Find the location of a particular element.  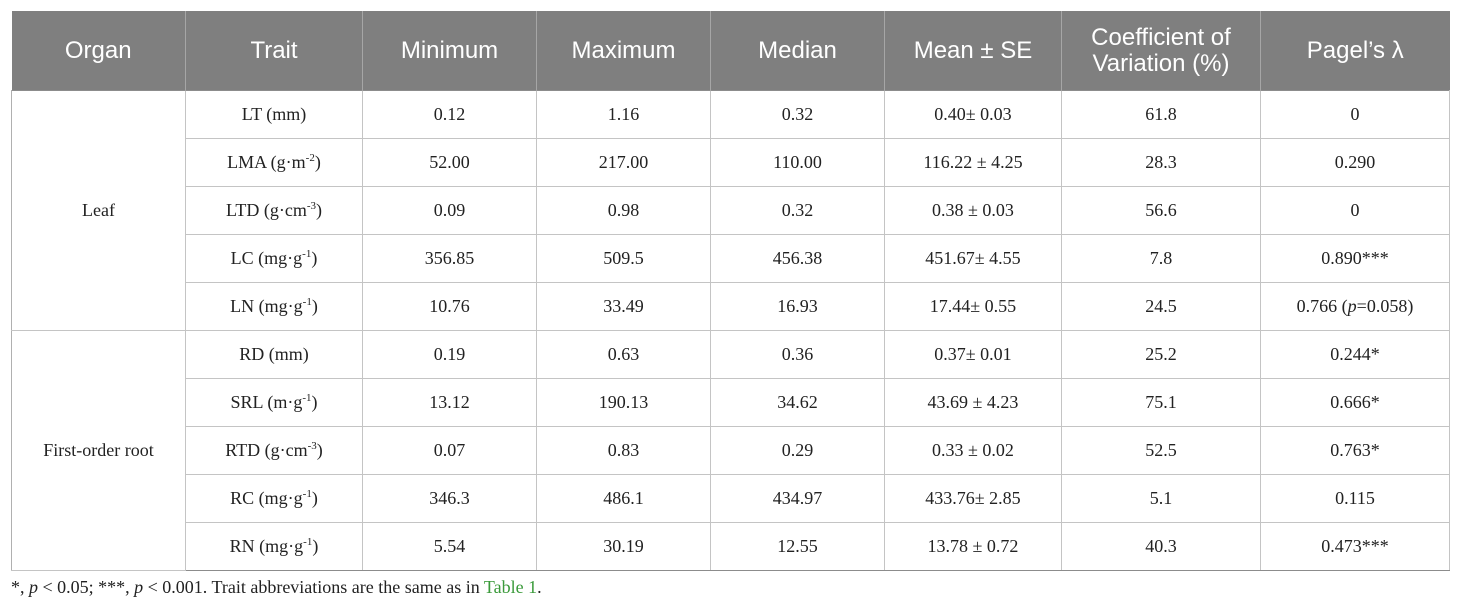

lambda-value: 0.763* is located at coordinates (1355, 450).